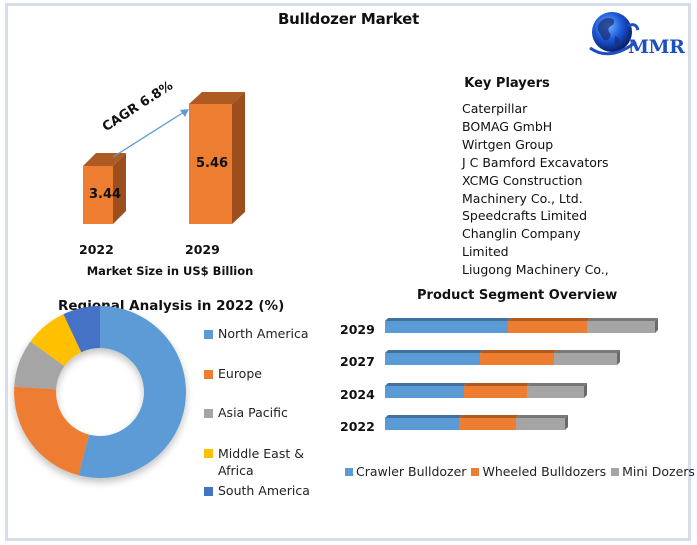 This screenshot has height=545, width=697. I want to click on ps-bar-2024, so click(486, 390).